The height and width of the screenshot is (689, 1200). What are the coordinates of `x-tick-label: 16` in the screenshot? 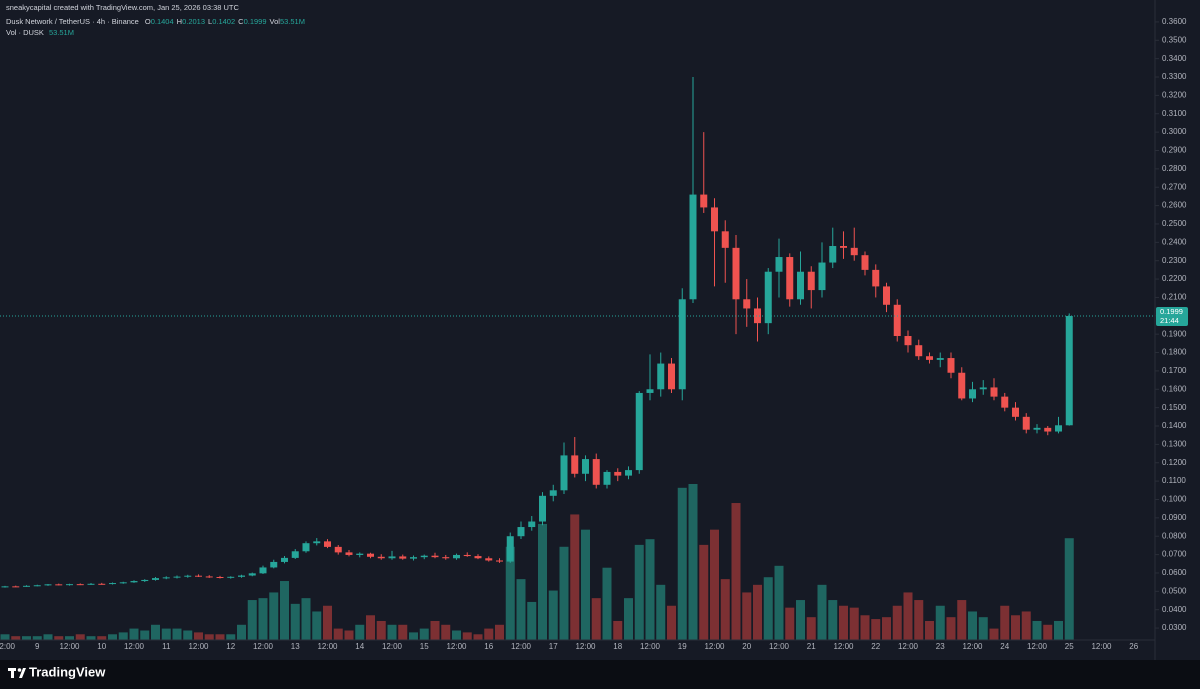 It's located at (488, 646).